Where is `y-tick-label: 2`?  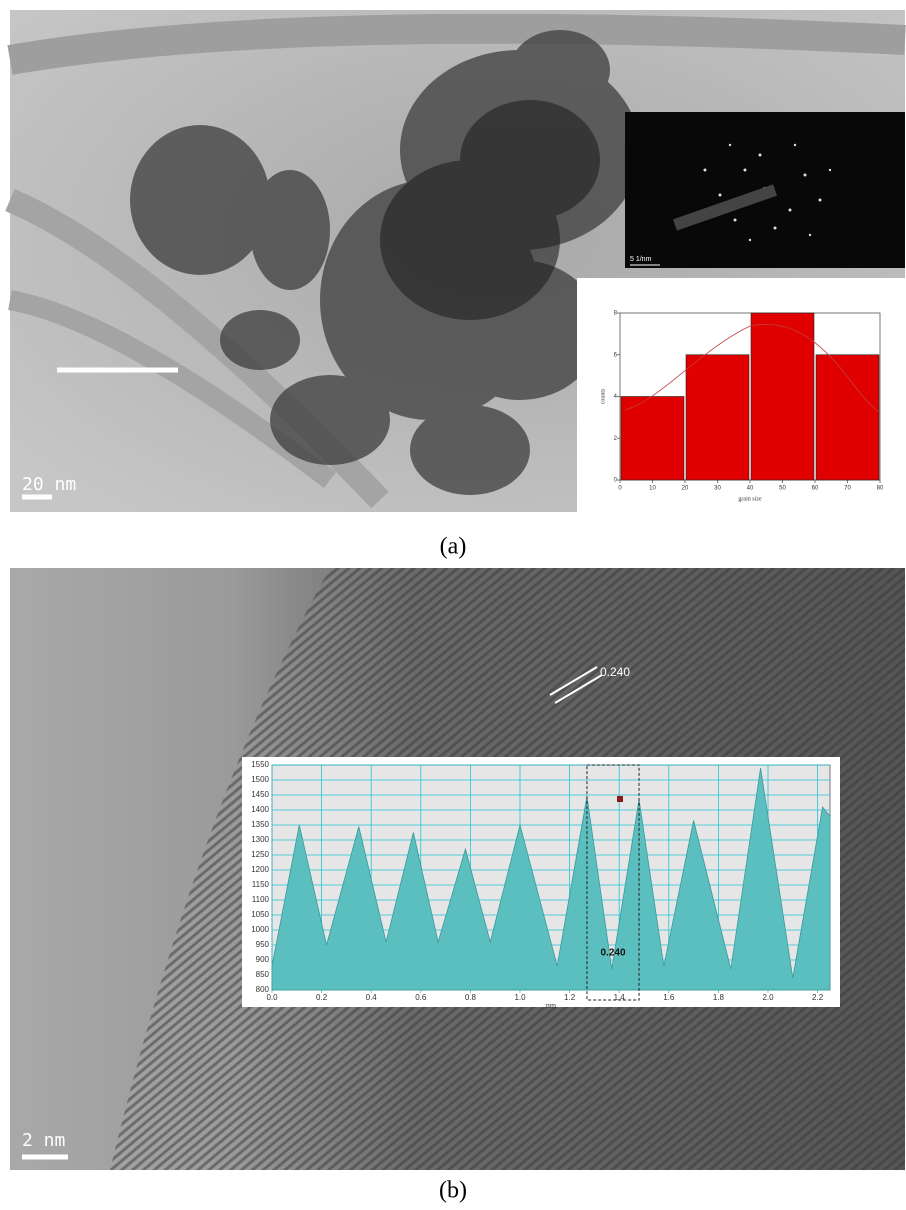 y-tick-label: 2 is located at coordinates (616, 439).